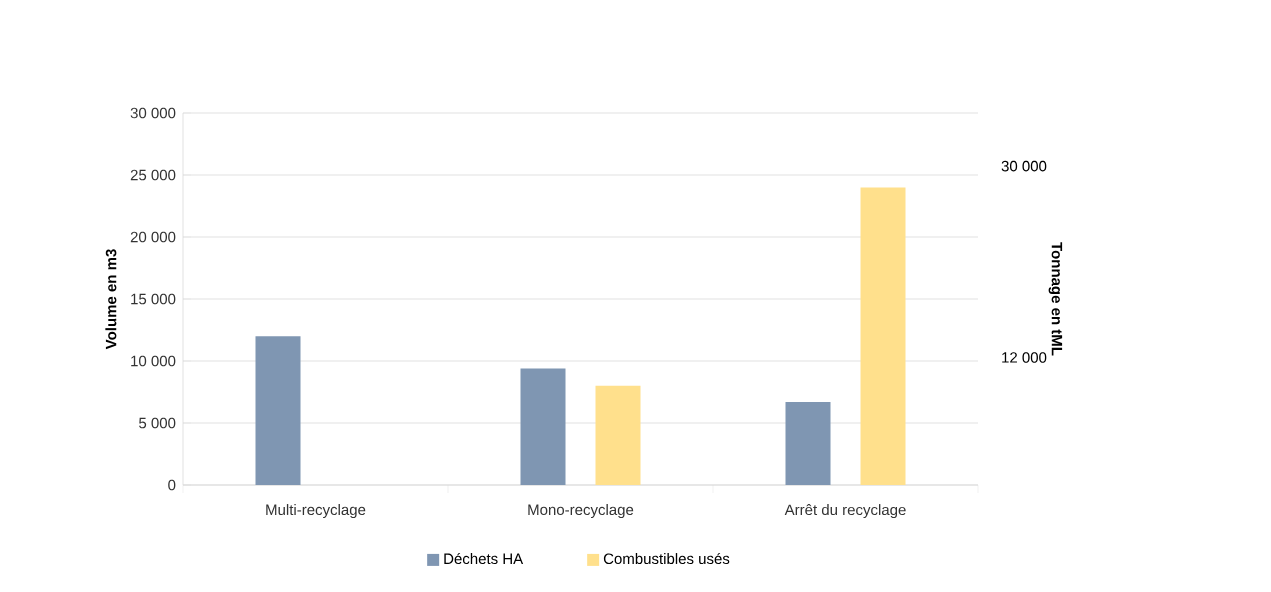 The height and width of the screenshot is (592, 1271). What do you see at coordinates (316, 511) in the screenshot?
I see `x-tick-label: Multi-recyclage` at bounding box center [316, 511].